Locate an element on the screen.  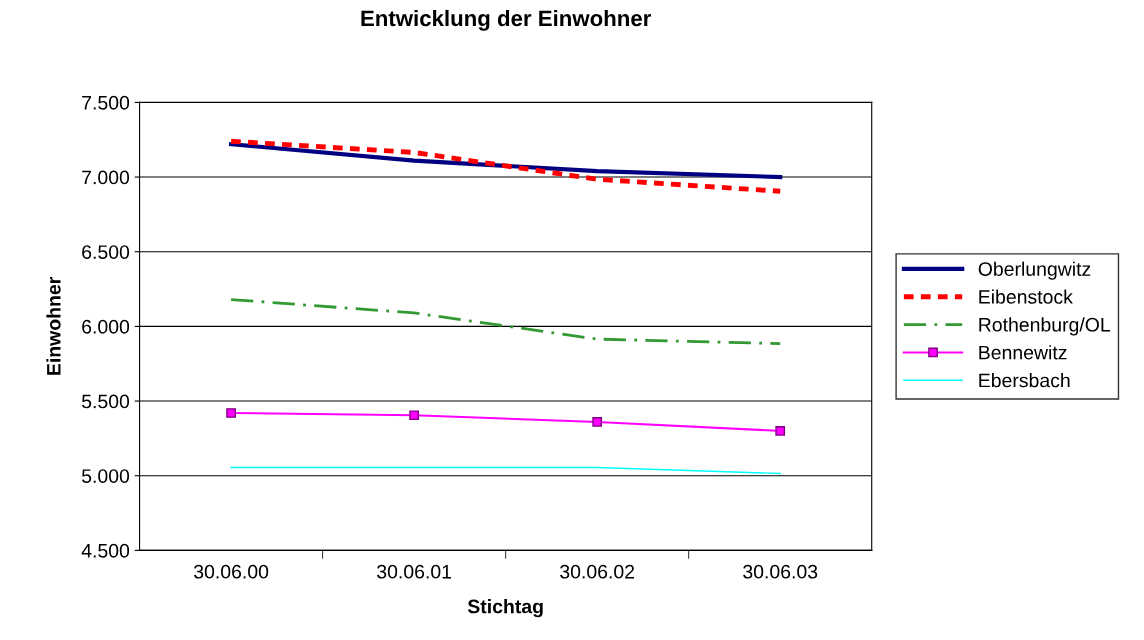
y-tick-label: 4.500 is located at coordinates (105, 550).